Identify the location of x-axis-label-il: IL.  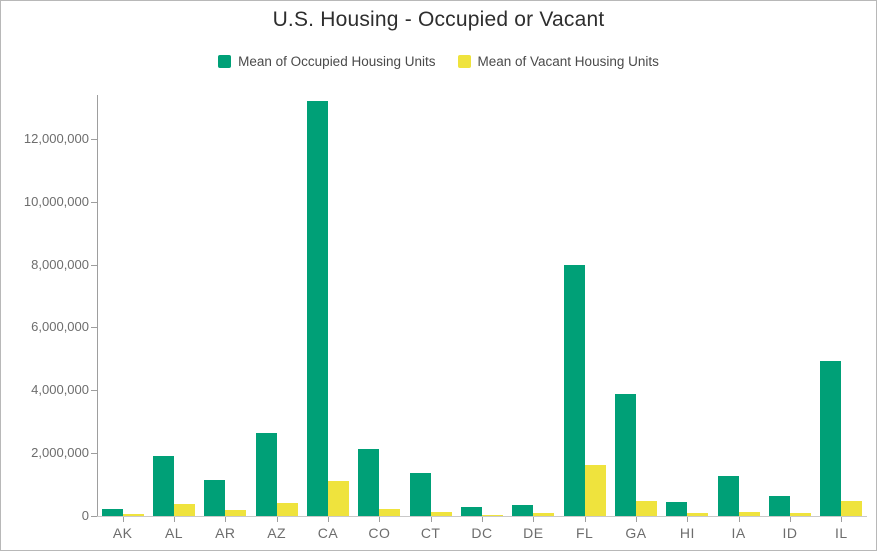
(841, 533).